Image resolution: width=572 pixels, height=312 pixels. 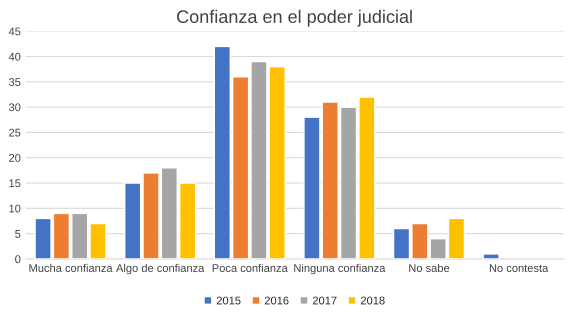 I want to click on x-tick-label: Mucha confianza, so click(x=71, y=268).